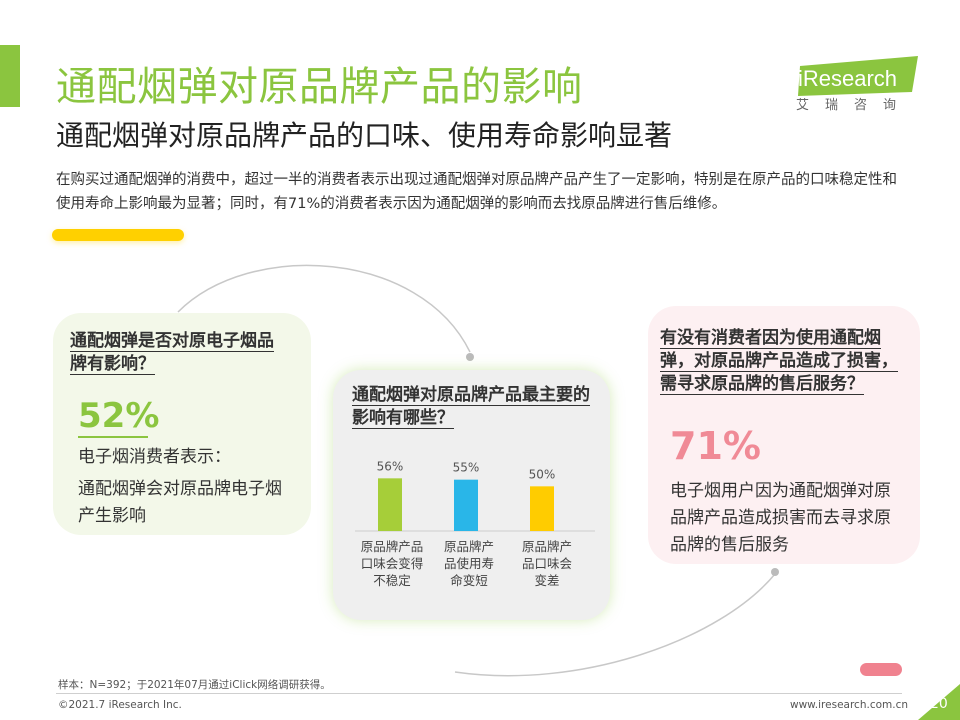  Describe the element at coordinates (854, 105) in the screenshot. I see `logo-subtitle: 艾瑞咨询` at that location.